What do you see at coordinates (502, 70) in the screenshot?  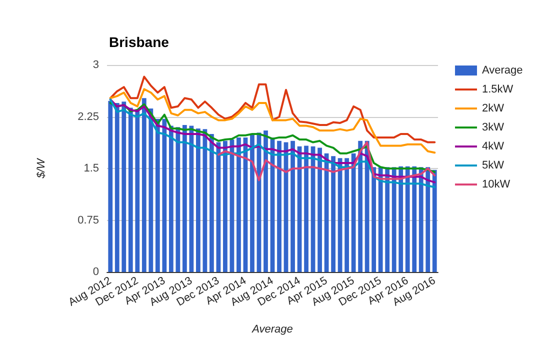 I see `legend-label: Average` at bounding box center [502, 70].